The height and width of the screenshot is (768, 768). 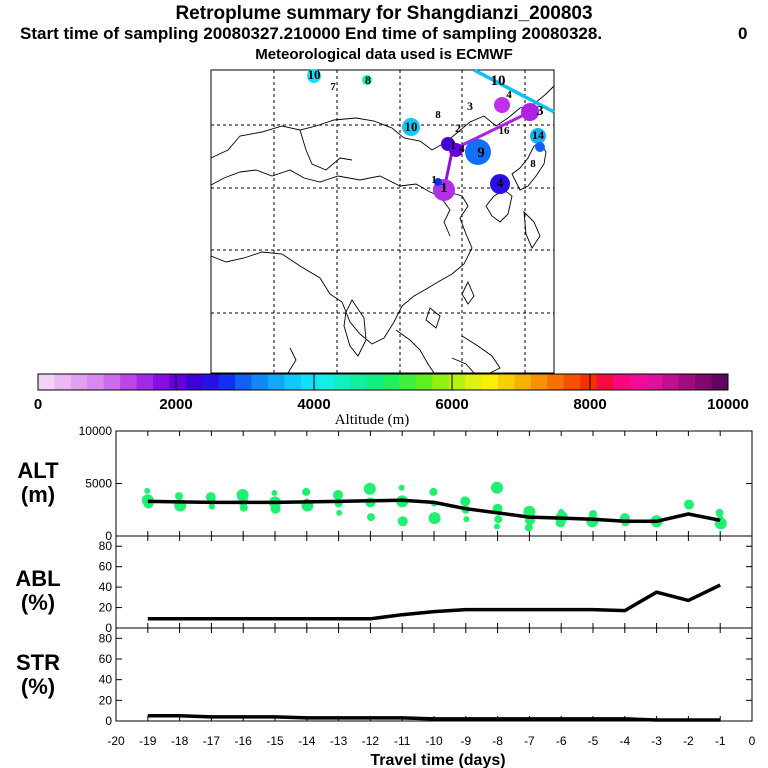 I want to click on x-tick-label: -10, so click(x=434, y=741).